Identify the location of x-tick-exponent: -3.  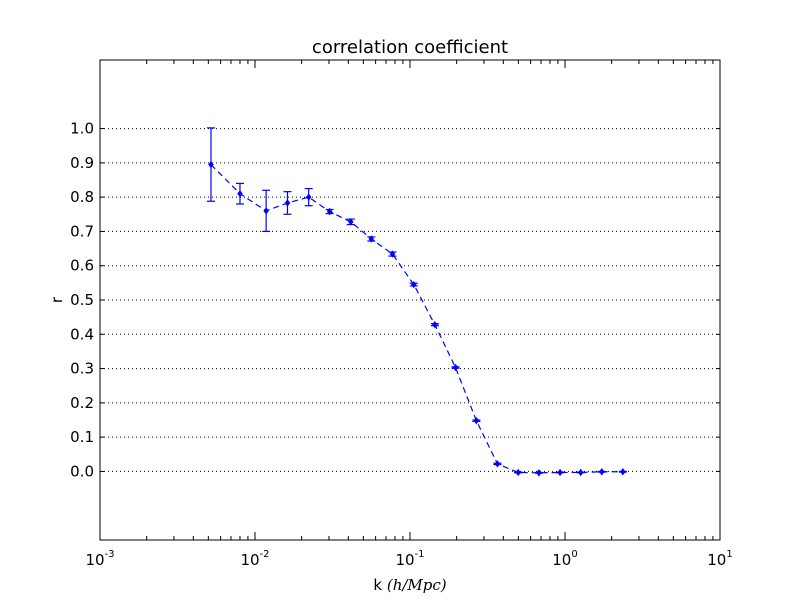
(110, 554).